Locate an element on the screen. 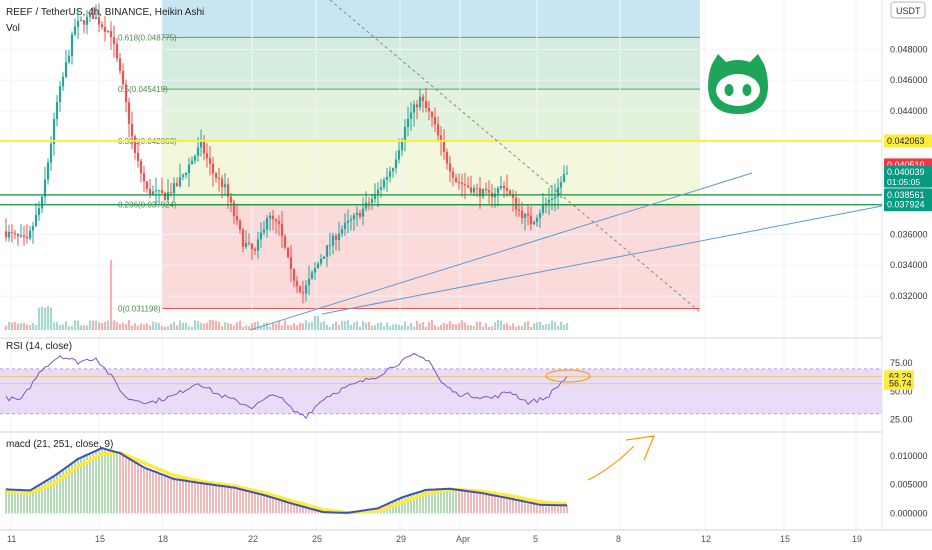 This screenshot has height=550, width=932. rsi-label: RSI (14, close) is located at coordinates (39, 346).